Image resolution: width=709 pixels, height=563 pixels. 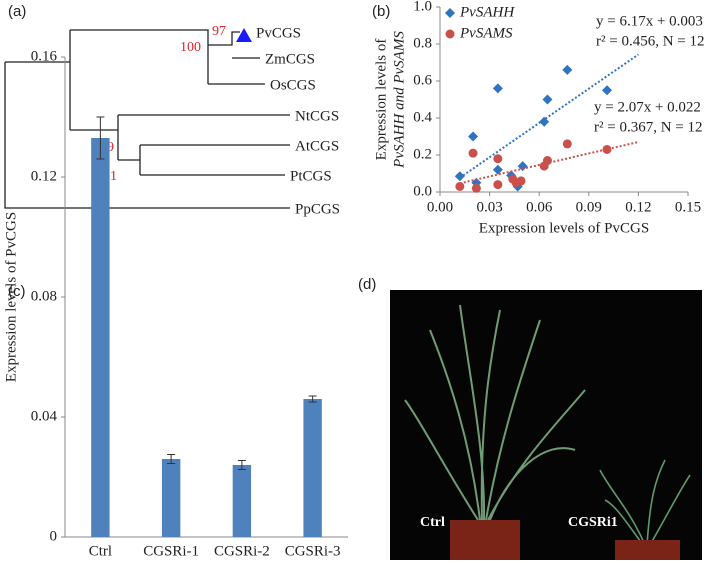 What do you see at coordinates (440, 207) in the screenshot?
I see `x-tick-label: 0.00` at bounding box center [440, 207].